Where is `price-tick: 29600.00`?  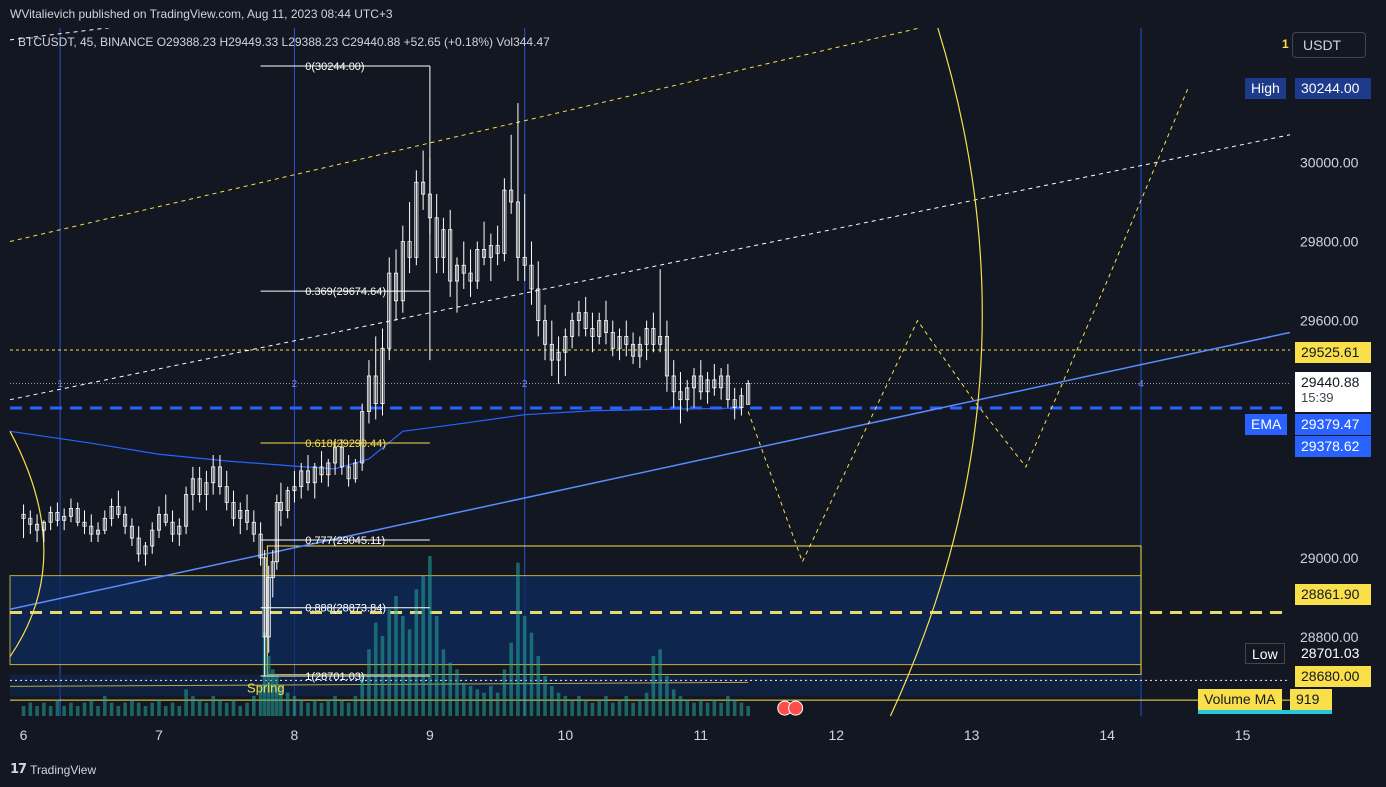 price-tick: 29600.00 is located at coordinates (1329, 321).